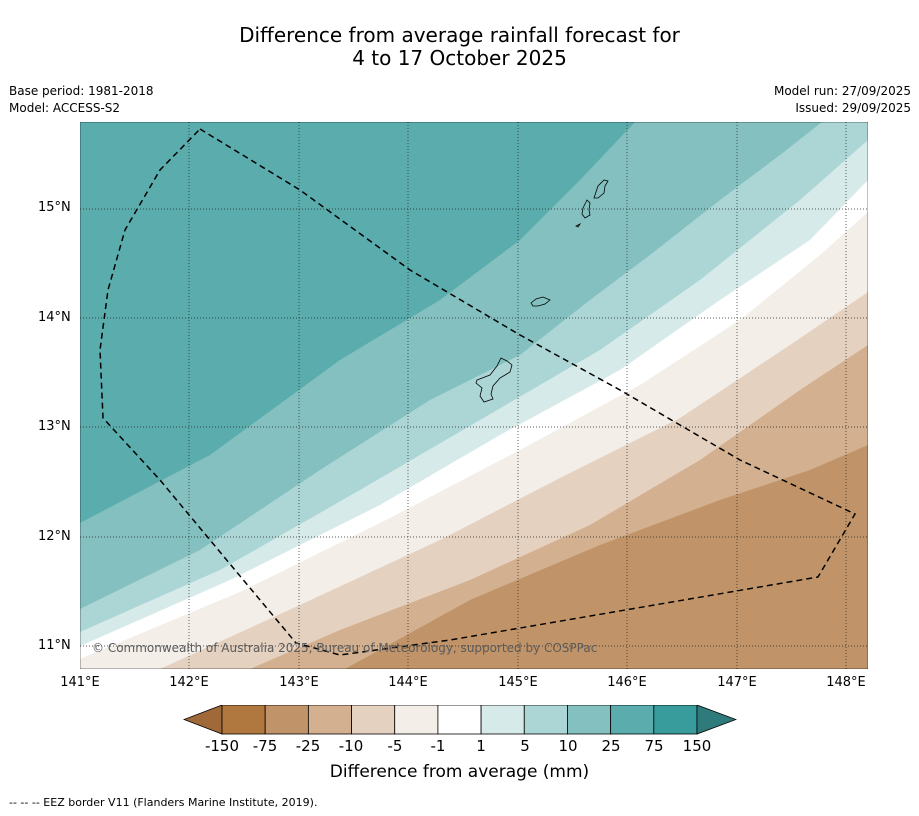 This screenshot has height=816, width=919. What do you see at coordinates (737, 682) in the screenshot?
I see `lon-label-147e: 147°E` at bounding box center [737, 682].